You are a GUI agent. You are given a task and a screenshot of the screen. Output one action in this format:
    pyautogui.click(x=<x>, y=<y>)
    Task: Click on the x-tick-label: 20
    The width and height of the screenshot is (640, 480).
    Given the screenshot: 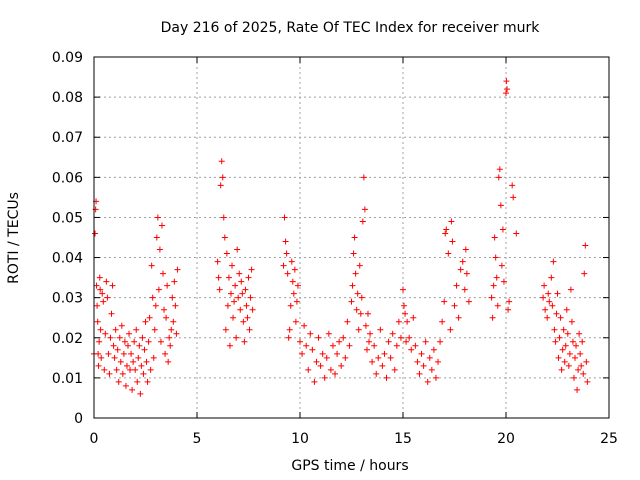 What is the action you would take?
    pyautogui.click(x=506, y=439)
    